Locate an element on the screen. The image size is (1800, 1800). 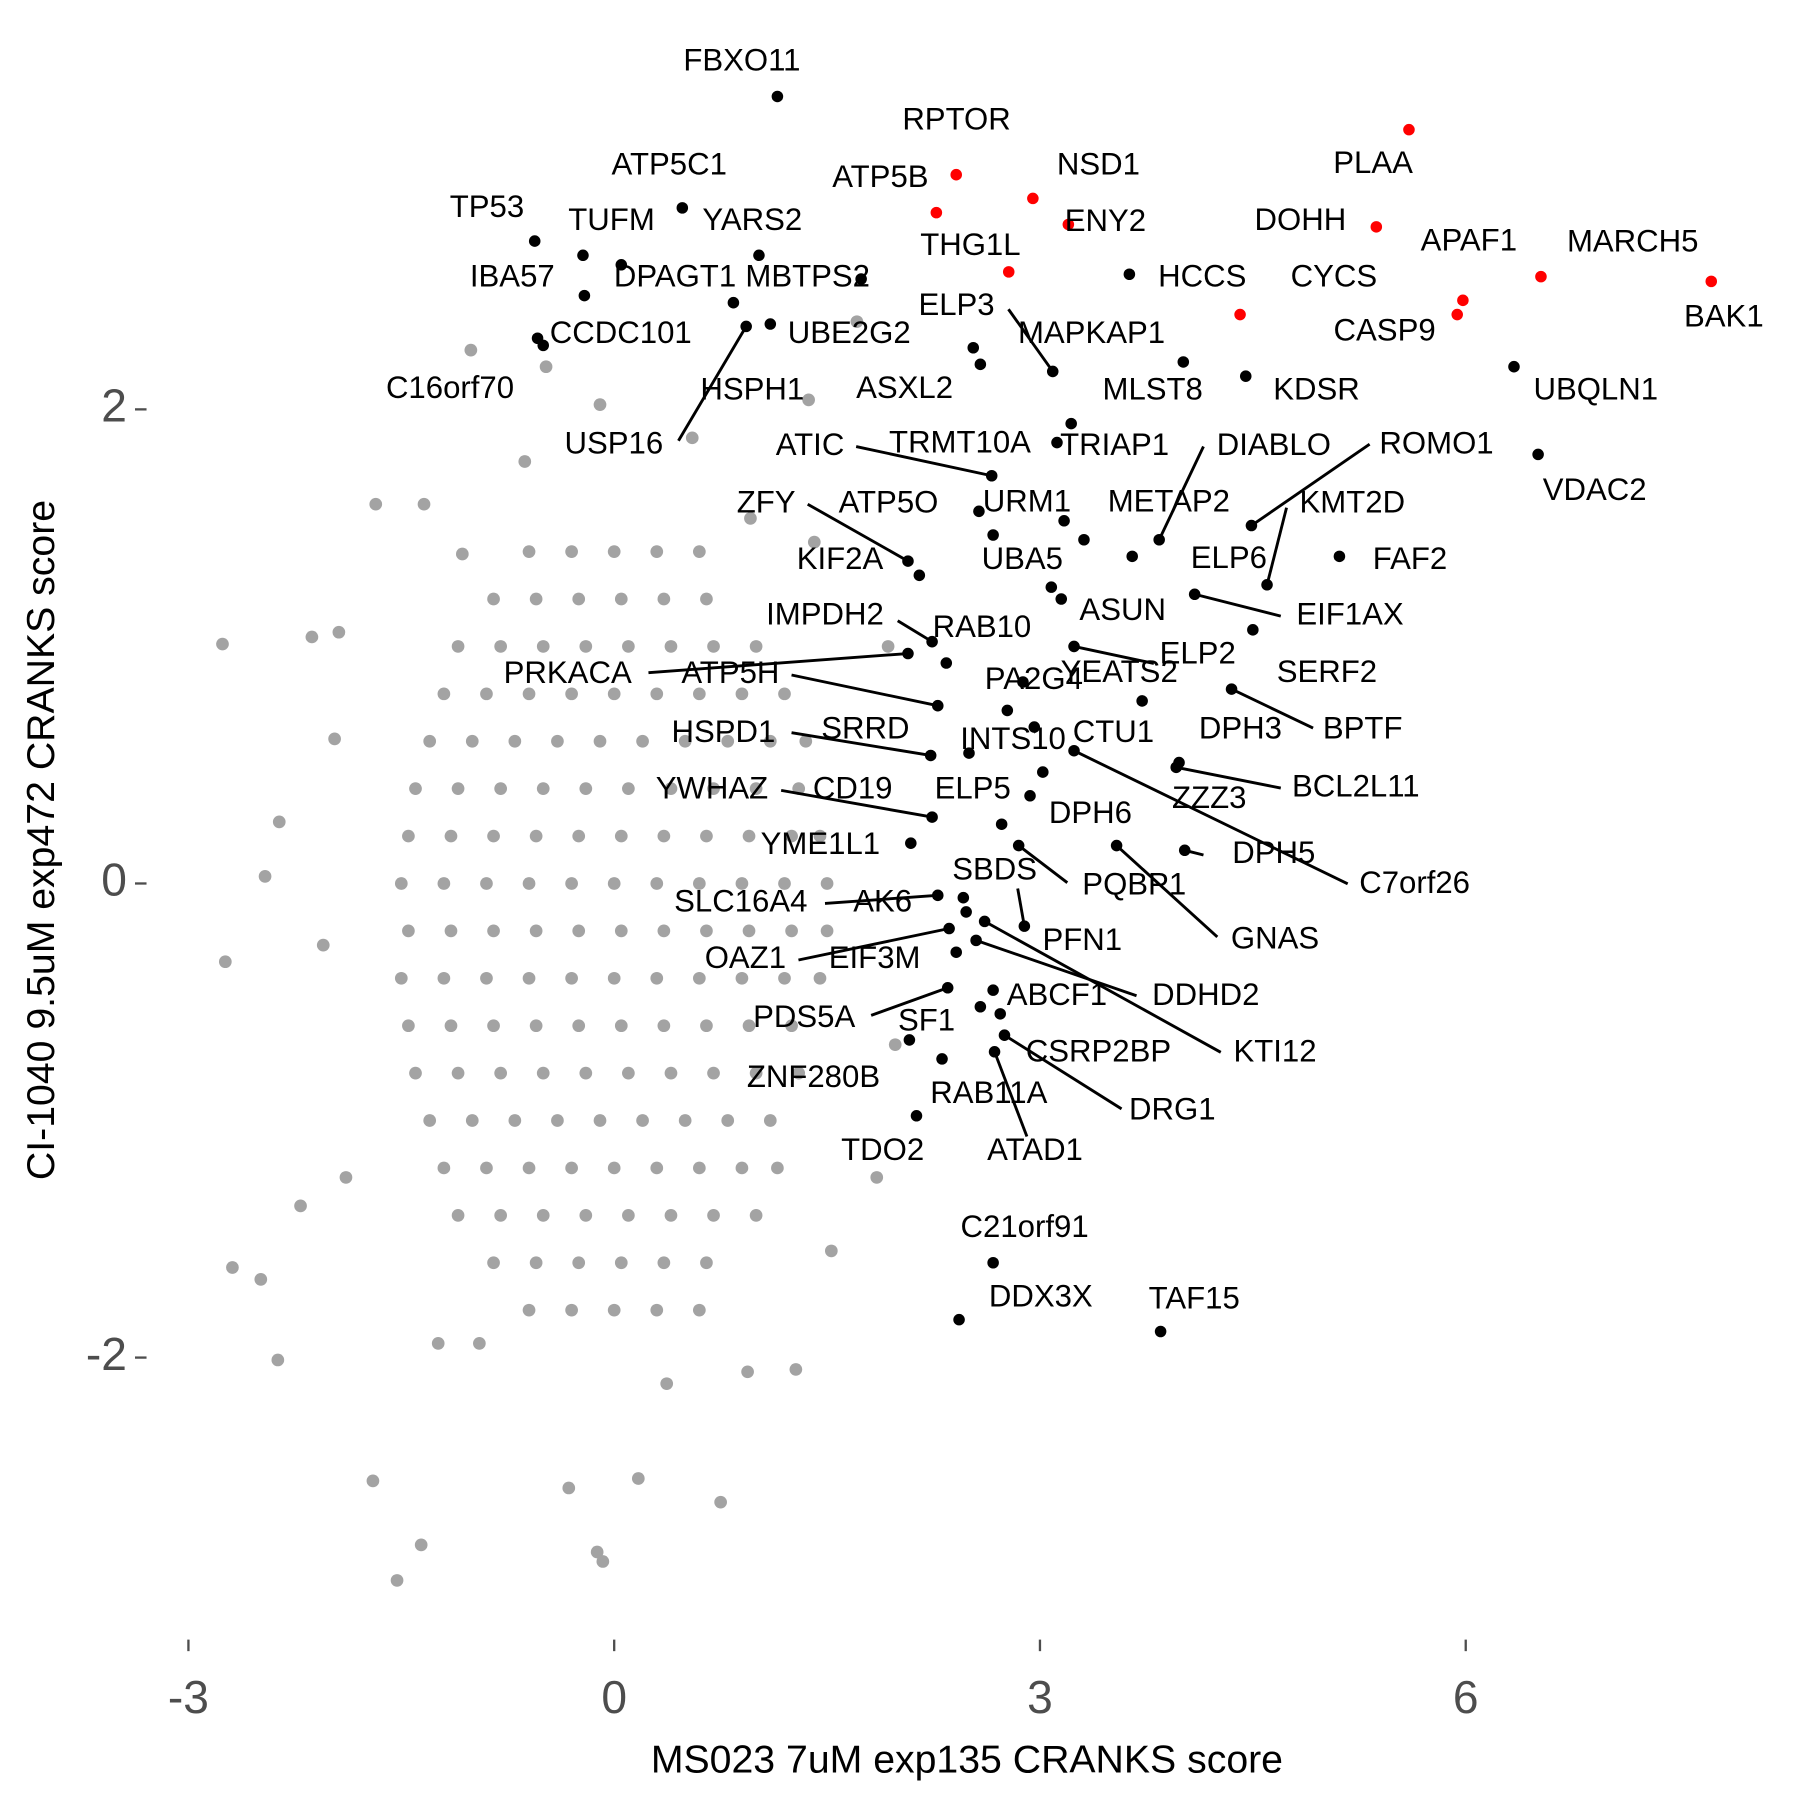
point-label: TRIAP1 is located at coordinates (1114, 444).